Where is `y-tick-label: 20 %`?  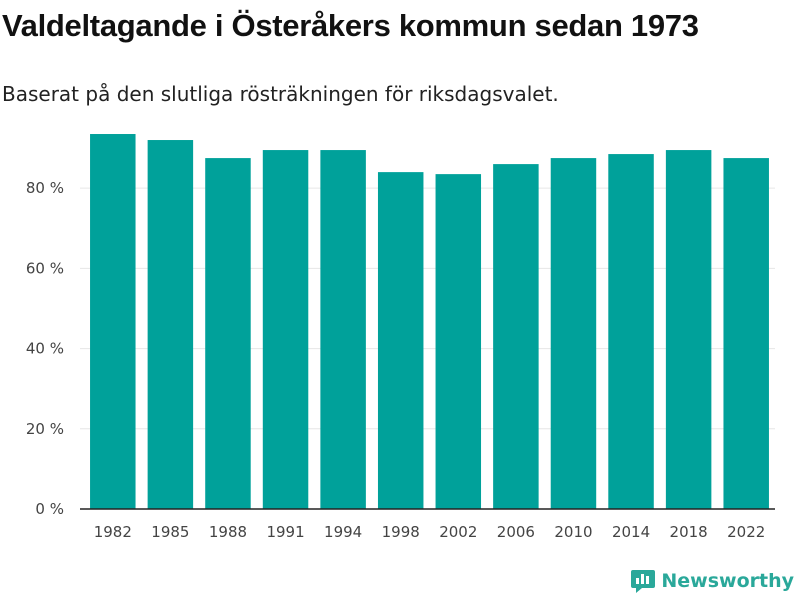
y-tick-label: 20 % is located at coordinates (45, 429).